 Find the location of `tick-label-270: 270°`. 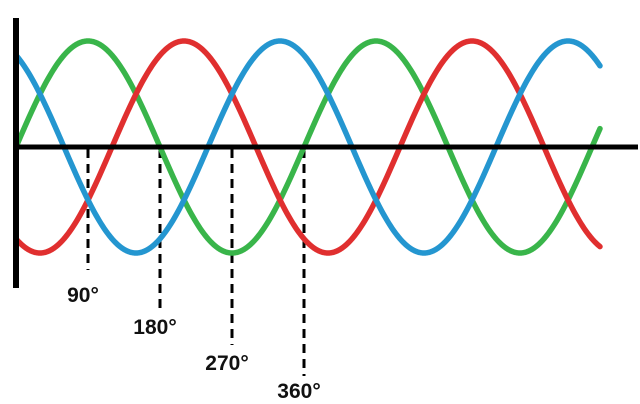

tick-label-270: 270° is located at coordinates (226, 363).